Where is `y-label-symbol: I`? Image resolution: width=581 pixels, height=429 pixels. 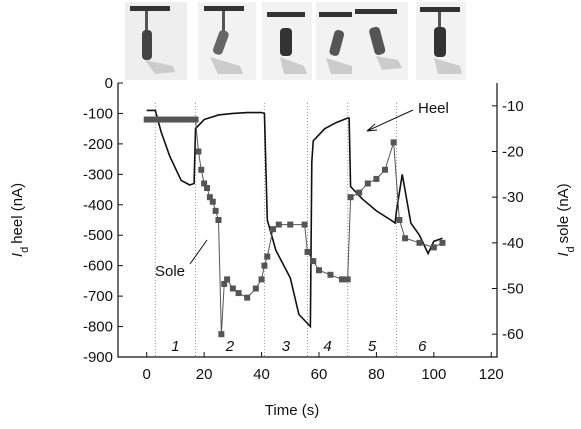
y-label-symbol: I is located at coordinates (17, 255).